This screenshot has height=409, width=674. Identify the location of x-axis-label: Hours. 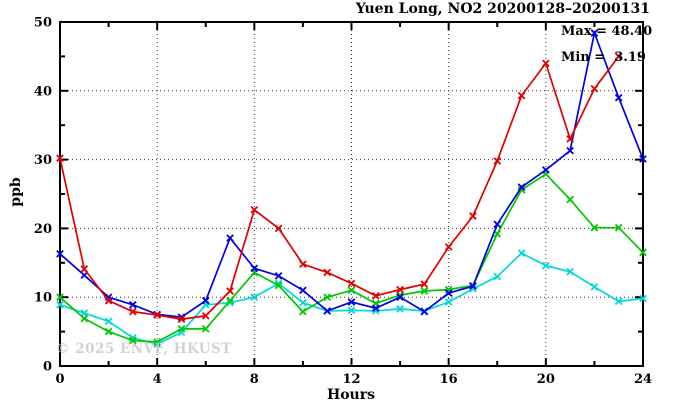
(350, 395).